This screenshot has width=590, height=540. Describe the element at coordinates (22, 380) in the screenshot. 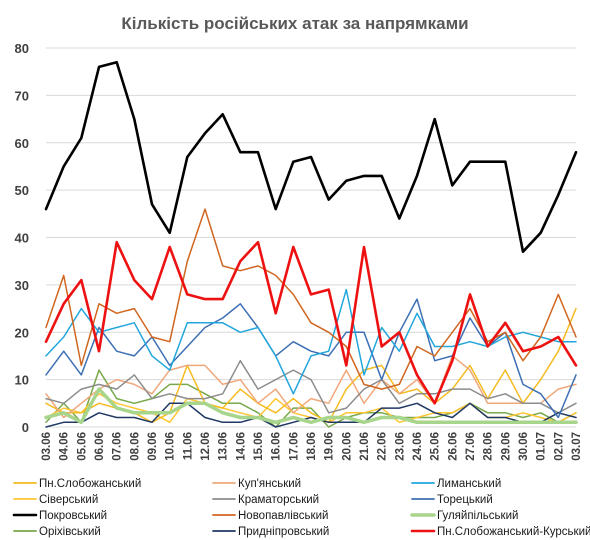

I see `y-tick-label: 10` at that location.